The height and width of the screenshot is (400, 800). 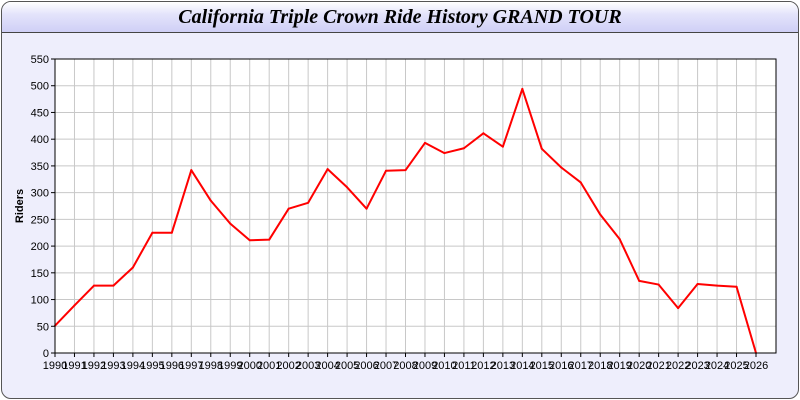 I want to click on x-tick-label: 1998, so click(x=211, y=366).